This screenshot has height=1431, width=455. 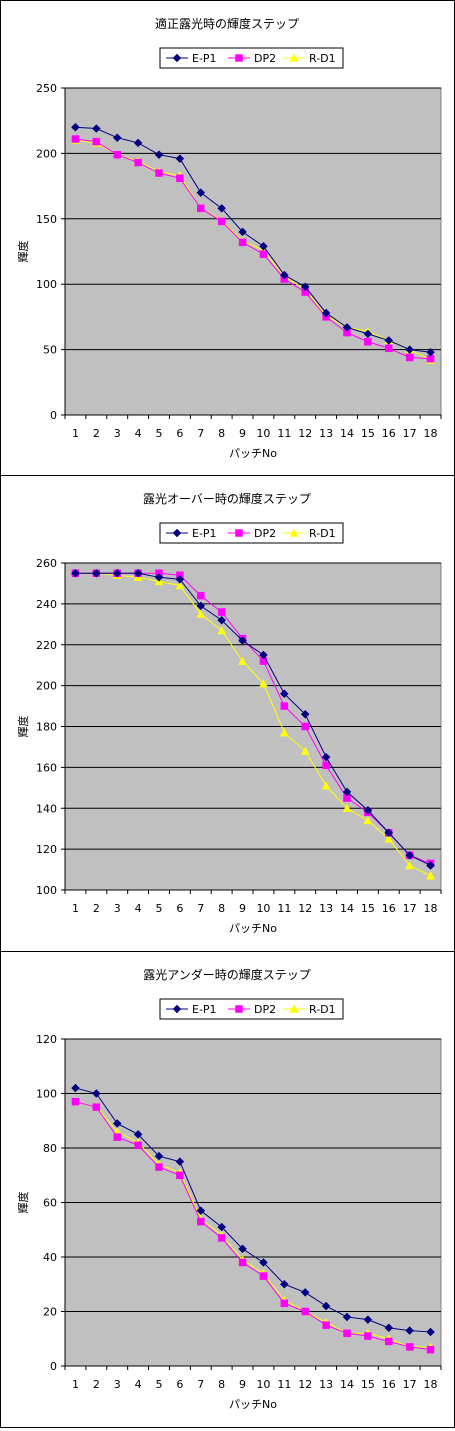 I want to click on legend-item-r-d1: R-D1, so click(x=309, y=58).